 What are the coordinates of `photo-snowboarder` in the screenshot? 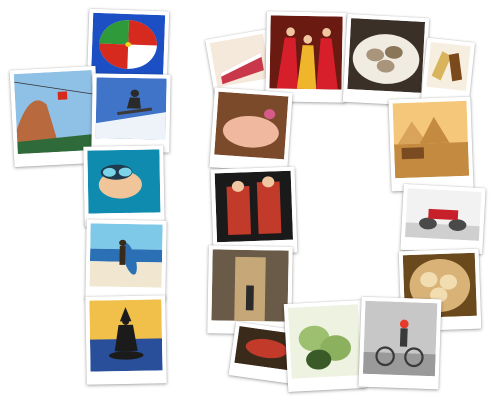 It's located at (131, 113).